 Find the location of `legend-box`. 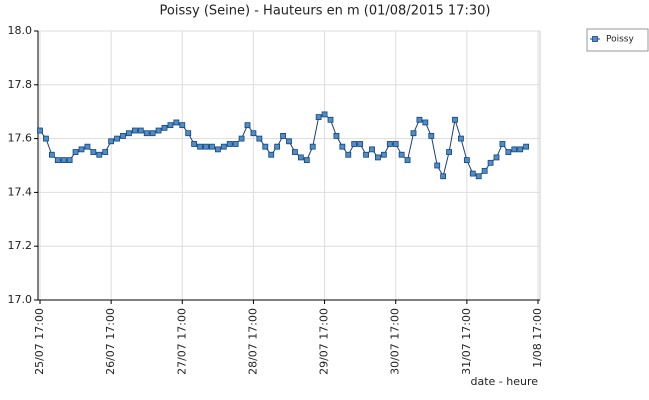

legend-box is located at coordinates (617, 40).